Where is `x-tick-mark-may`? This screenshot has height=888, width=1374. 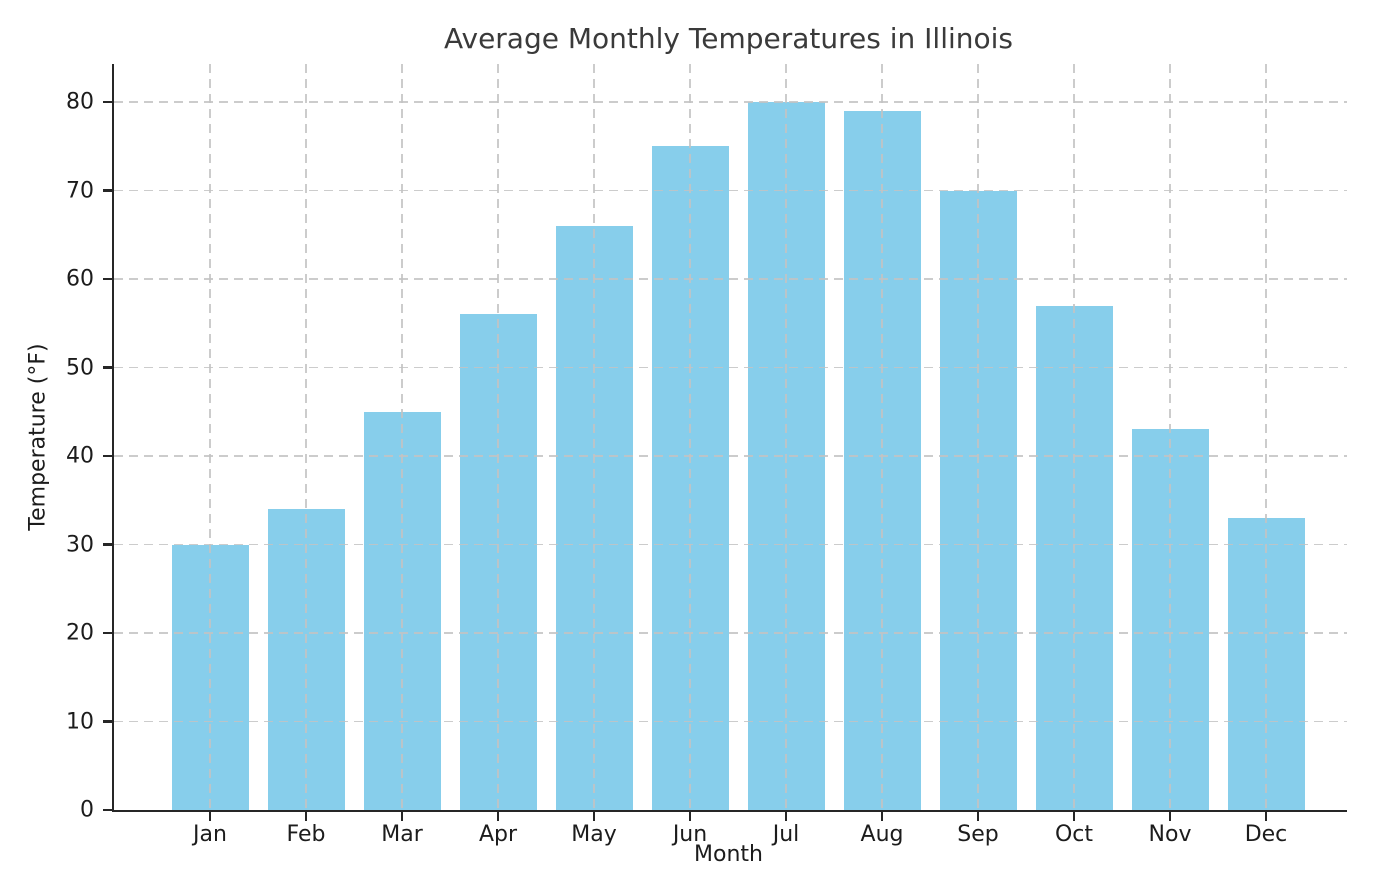 x-tick-mark-may is located at coordinates (594, 816).